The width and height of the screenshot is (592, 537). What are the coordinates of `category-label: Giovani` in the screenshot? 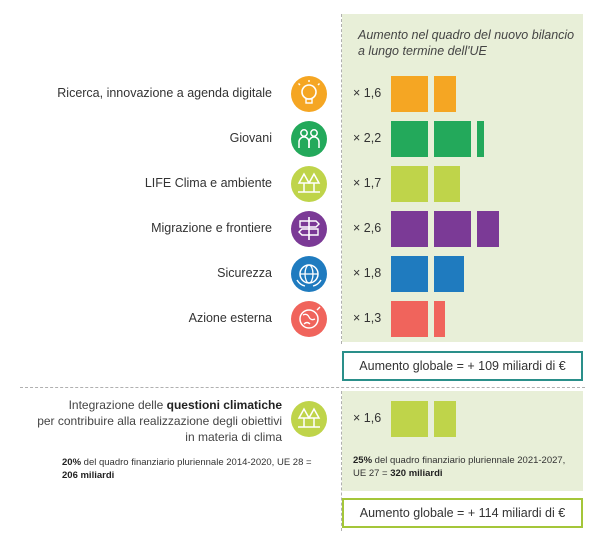 It's located at (250, 138).